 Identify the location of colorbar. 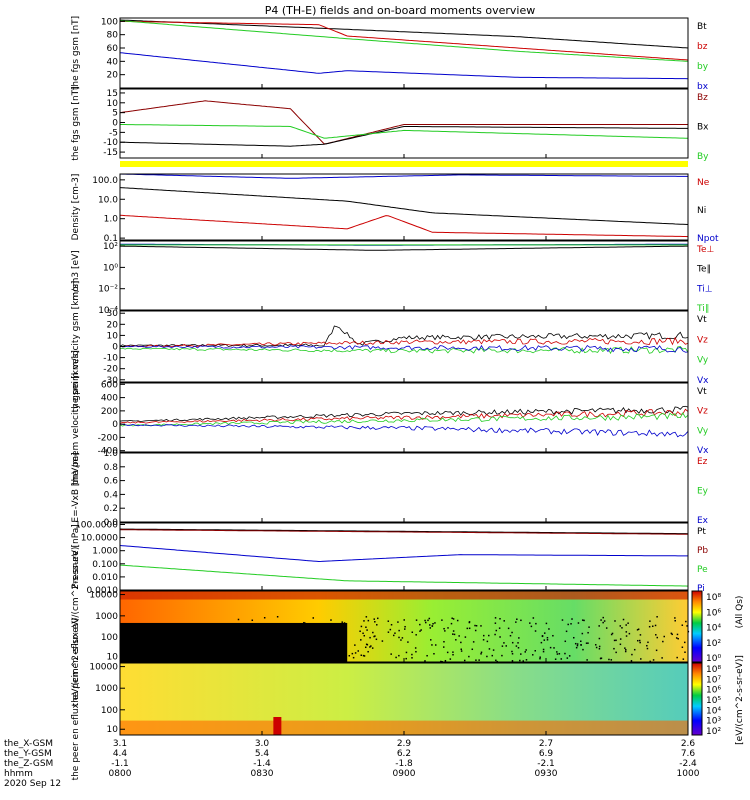
(697, 699).